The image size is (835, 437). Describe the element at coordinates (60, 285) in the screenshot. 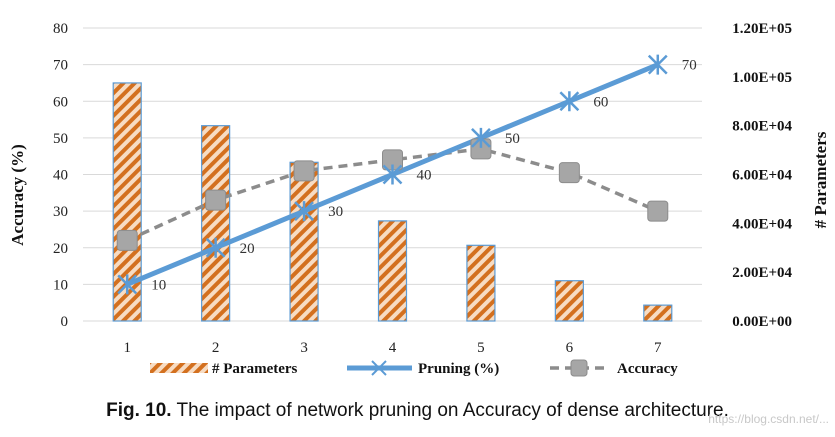

I see `y-tick-label: 10` at that location.